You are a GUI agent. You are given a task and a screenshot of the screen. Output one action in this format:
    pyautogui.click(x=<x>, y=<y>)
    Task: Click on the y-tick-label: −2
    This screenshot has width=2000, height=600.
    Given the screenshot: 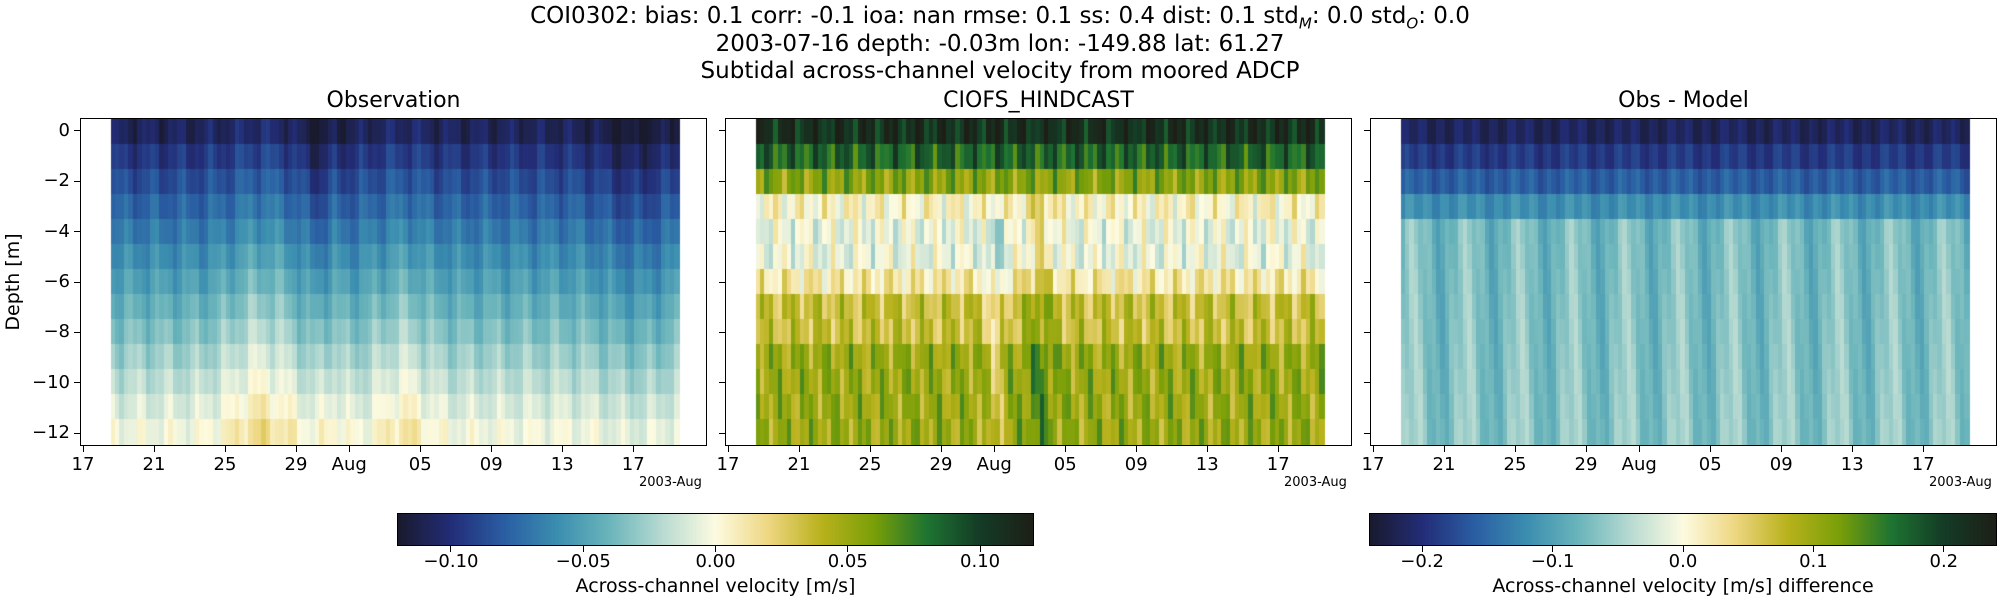 What is the action you would take?
    pyautogui.click(x=56, y=181)
    